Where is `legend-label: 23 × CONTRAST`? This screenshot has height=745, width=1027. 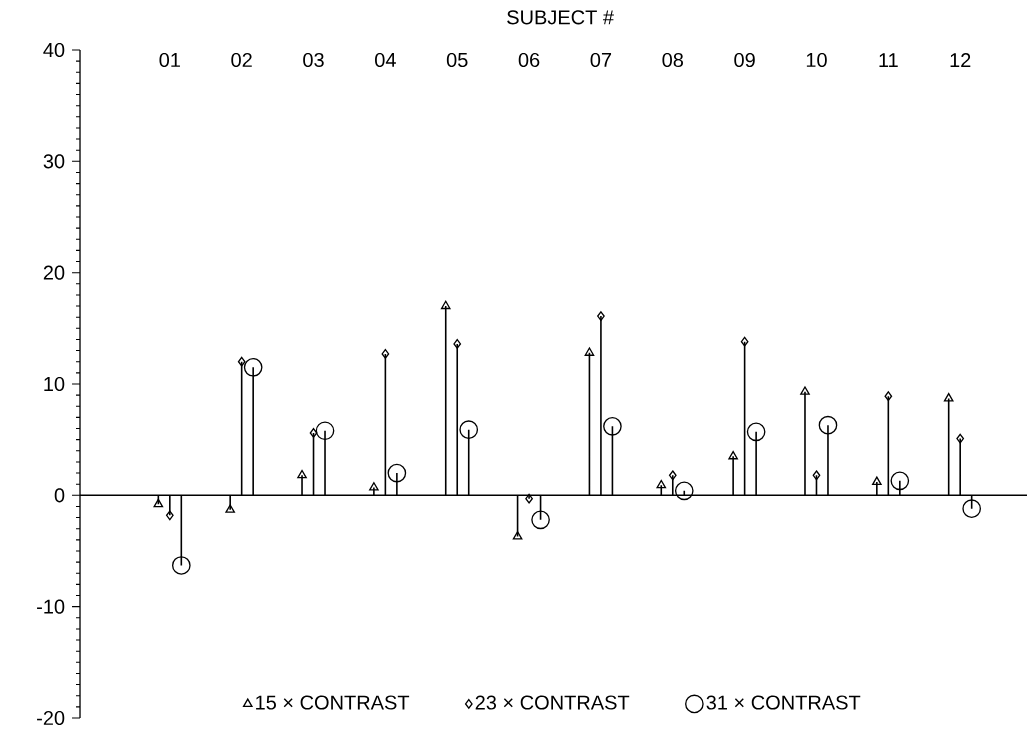 legend-label: 23 × CONTRAST is located at coordinates (552, 702).